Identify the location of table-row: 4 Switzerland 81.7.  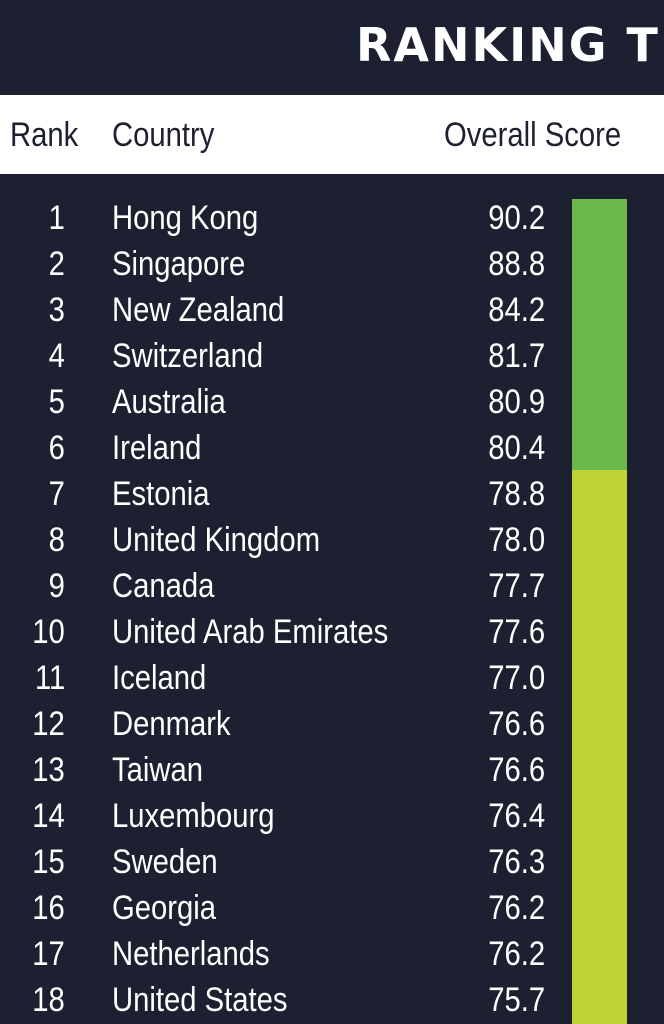
(285, 356).